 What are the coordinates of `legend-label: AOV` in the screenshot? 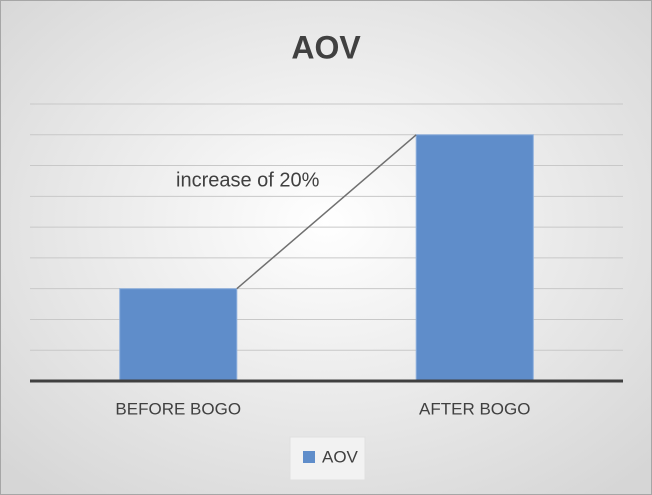 It's located at (340, 456).